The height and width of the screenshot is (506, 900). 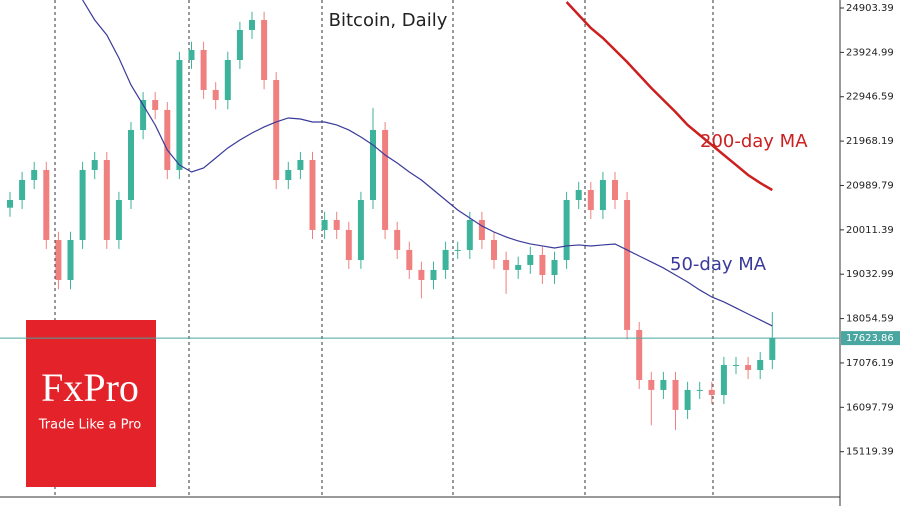 What do you see at coordinates (90, 387) in the screenshot?
I see `logo-brand: FxPro` at bounding box center [90, 387].